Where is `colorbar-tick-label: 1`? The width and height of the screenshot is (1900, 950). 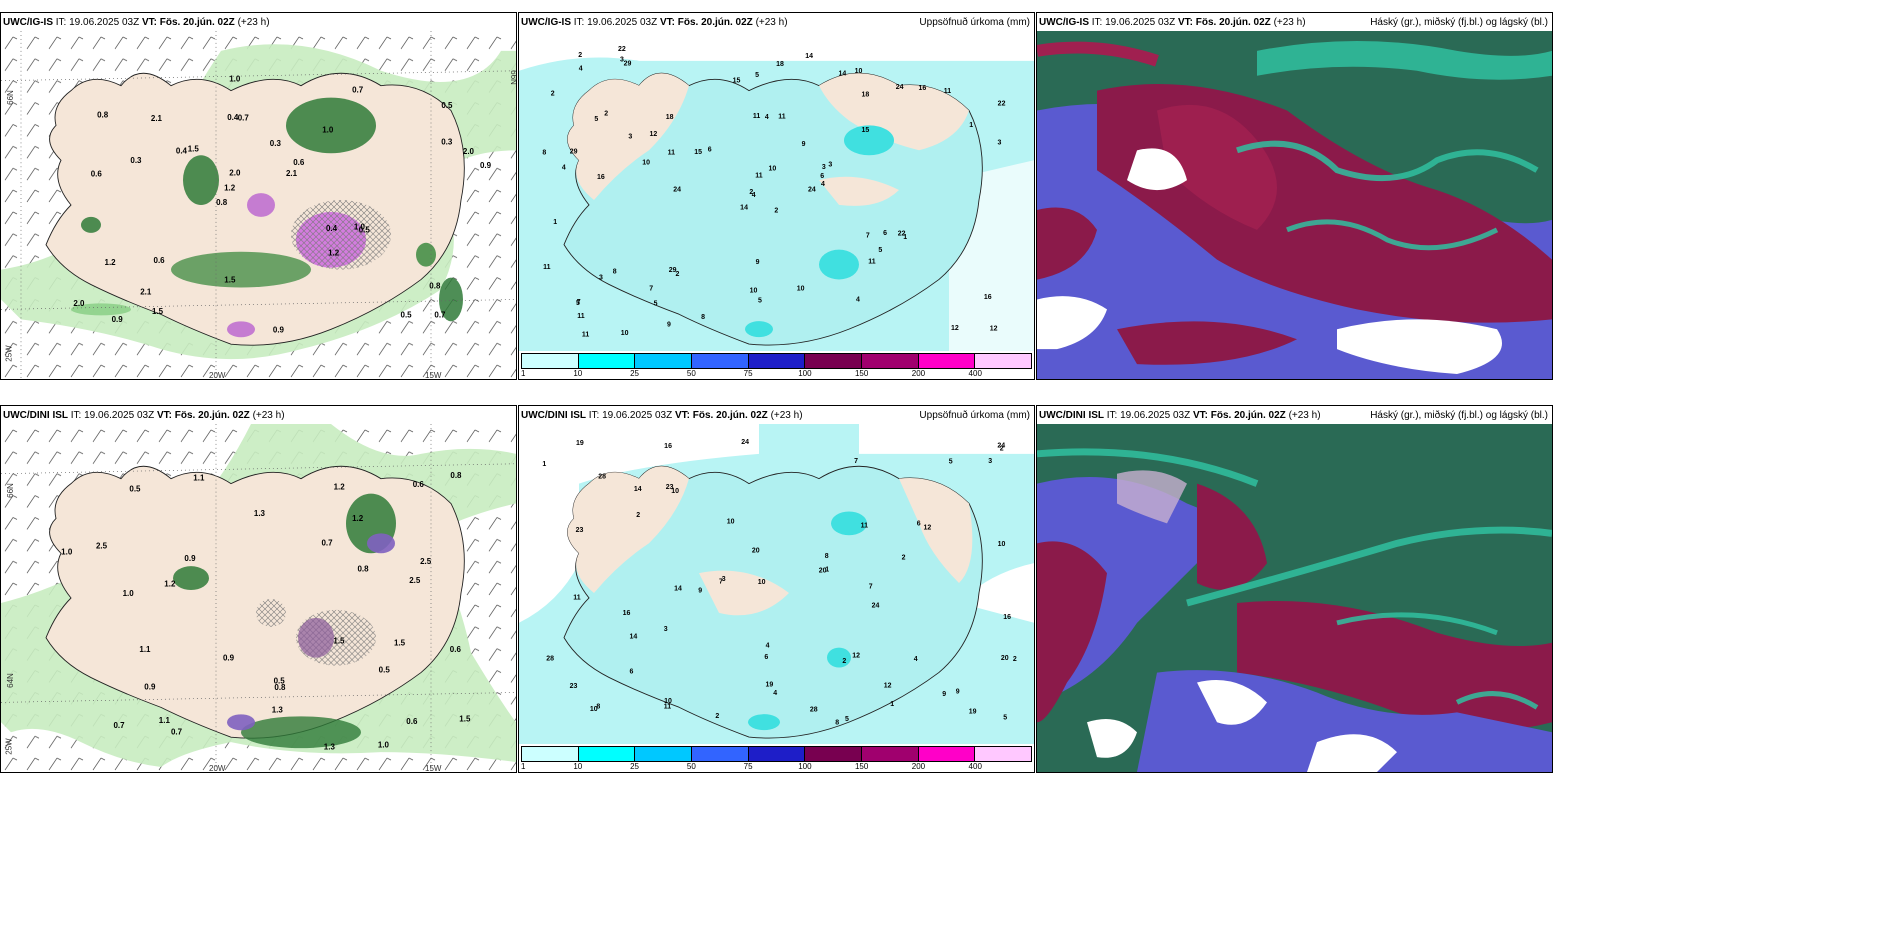
colorbar-tick-label: 1 is located at coordinates (523, 373).